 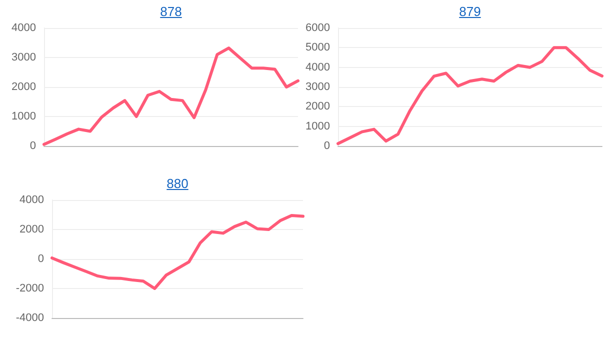 I want to click on chart-title: 879, so click(x=470, y=11).